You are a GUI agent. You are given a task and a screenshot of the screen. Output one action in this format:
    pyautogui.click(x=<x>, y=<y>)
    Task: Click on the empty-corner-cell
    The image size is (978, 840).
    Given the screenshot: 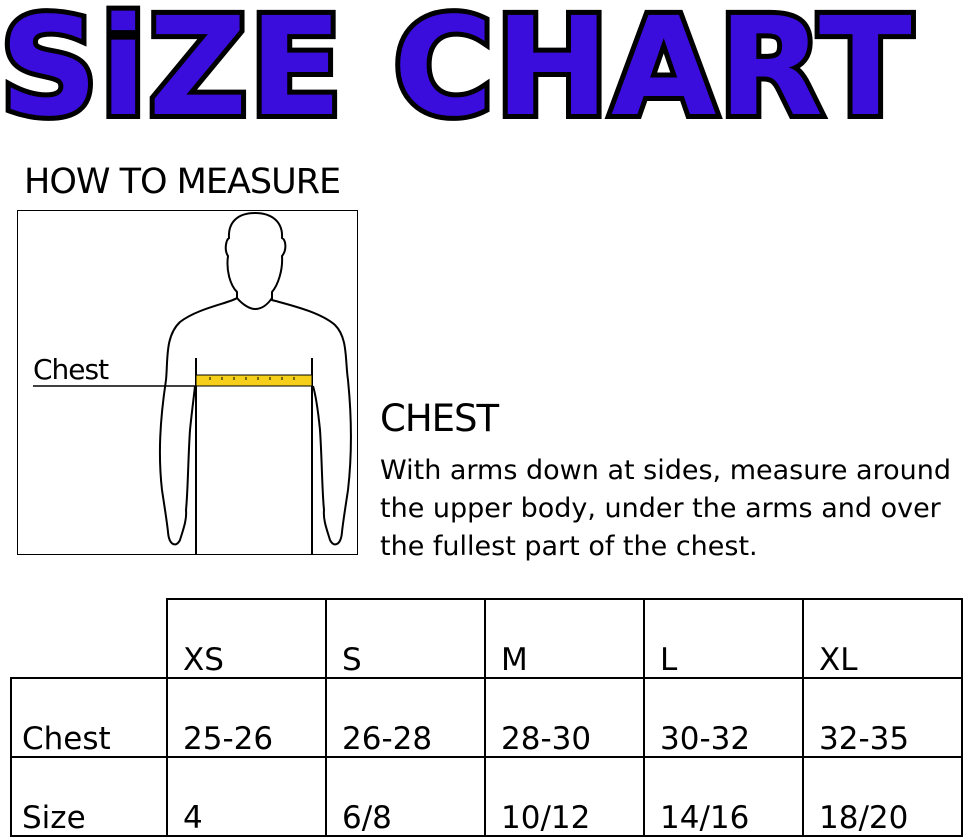 What is the action you would take?
    pyautogui.click(x=89, y=638)
    